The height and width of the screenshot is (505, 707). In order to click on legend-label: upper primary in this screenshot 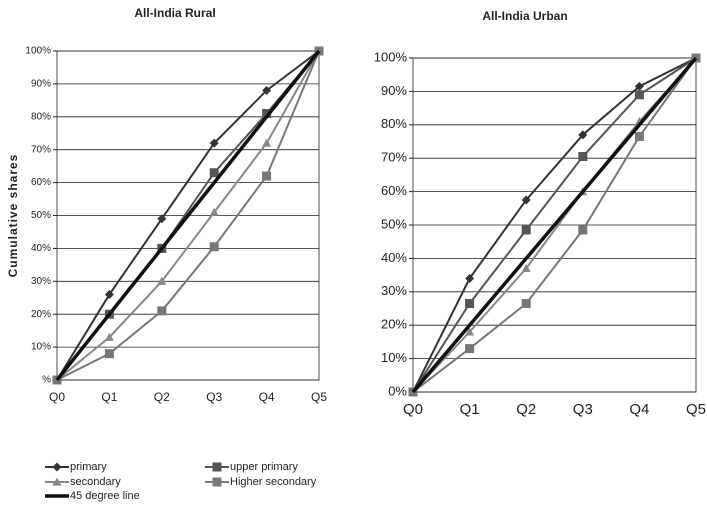, I will do `click(264, 467)`.